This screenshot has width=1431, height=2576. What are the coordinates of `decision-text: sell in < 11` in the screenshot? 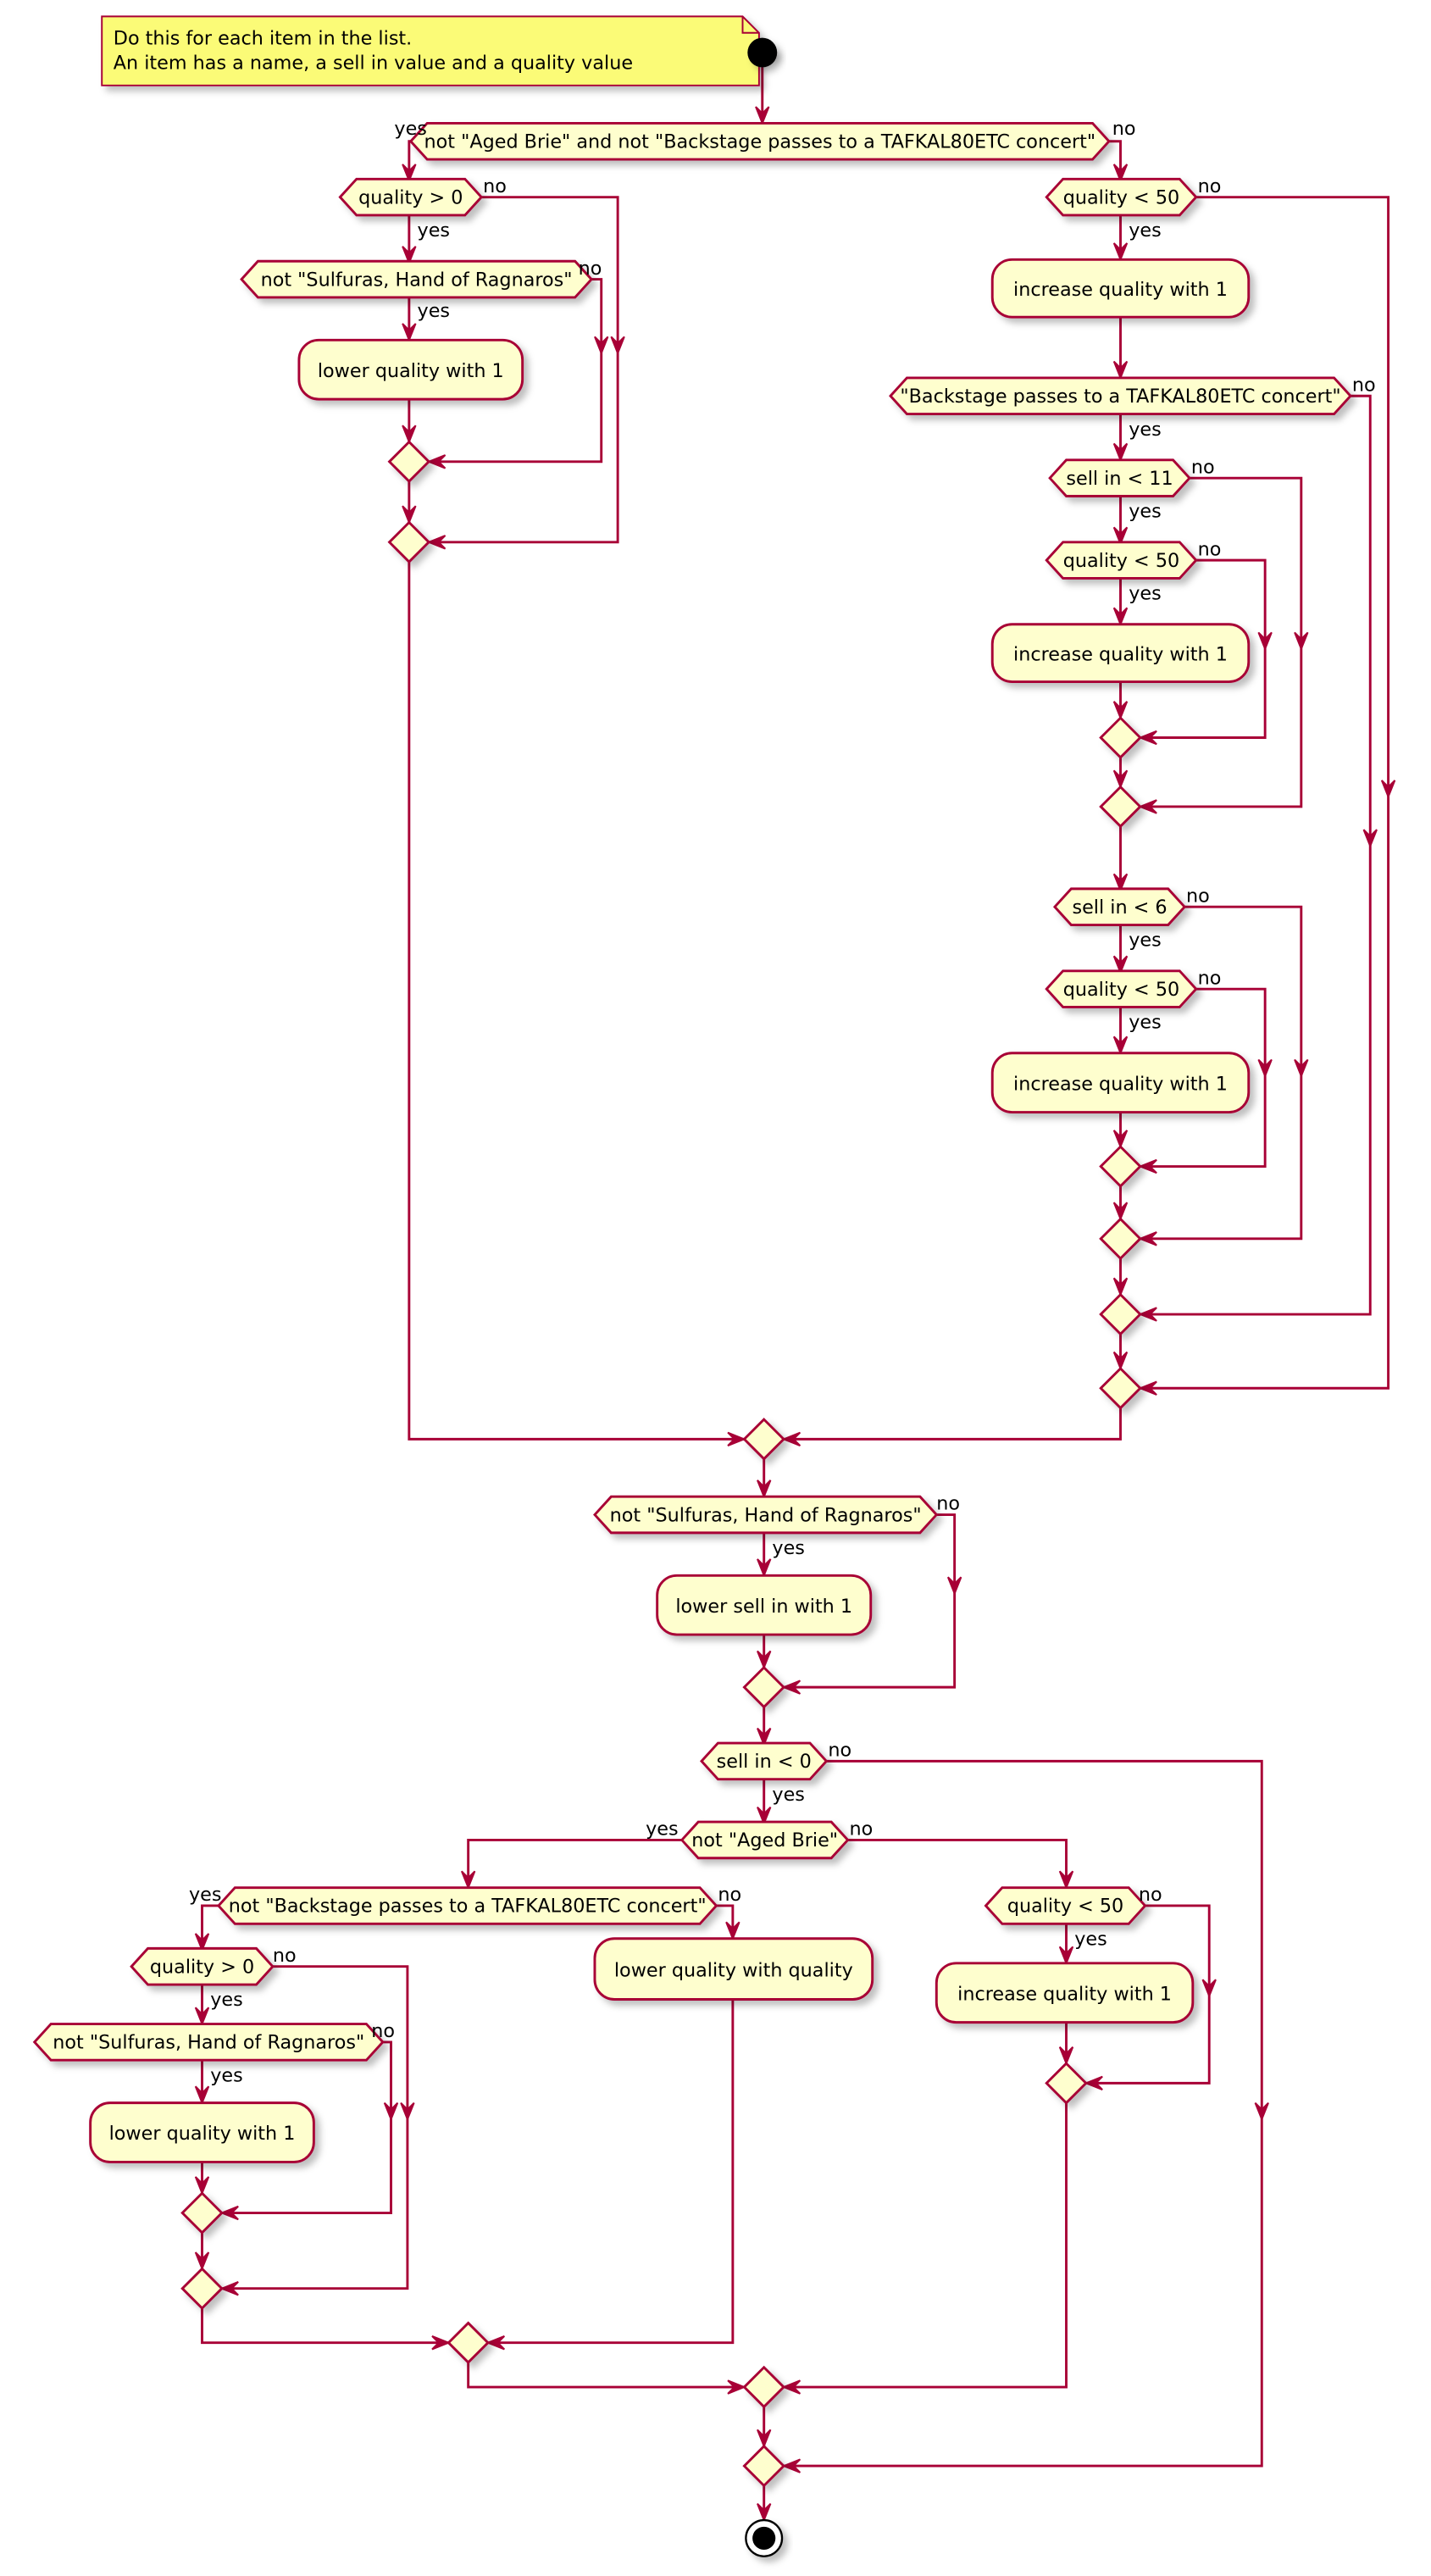 It's located at (1120, 479).